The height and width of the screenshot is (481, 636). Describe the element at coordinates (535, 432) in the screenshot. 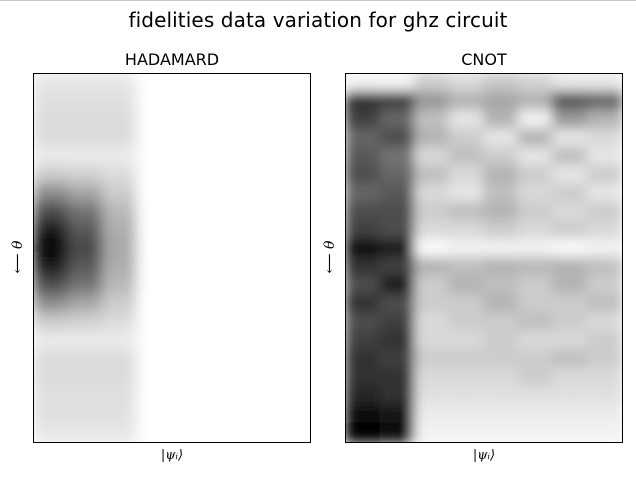

I see `cnot-heatmap-cell-r19-c5` at that location.